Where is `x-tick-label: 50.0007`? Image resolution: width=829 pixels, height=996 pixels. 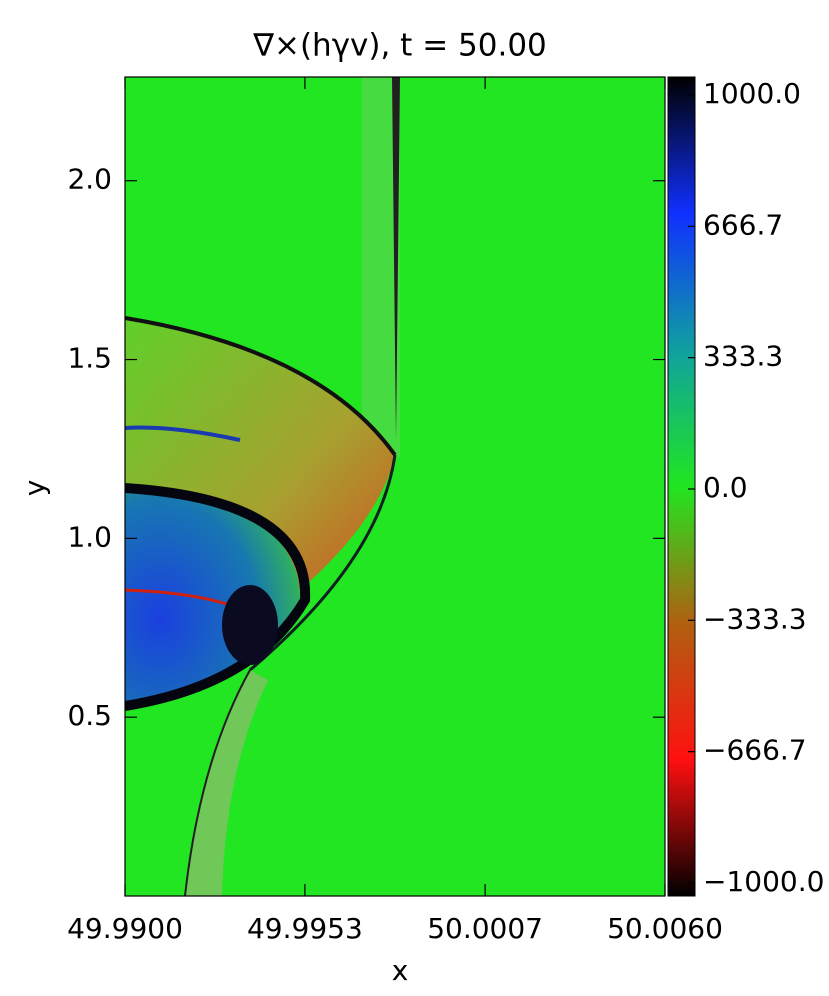 x-tick-label: 50.0007 is located at coordinates (485, 928).